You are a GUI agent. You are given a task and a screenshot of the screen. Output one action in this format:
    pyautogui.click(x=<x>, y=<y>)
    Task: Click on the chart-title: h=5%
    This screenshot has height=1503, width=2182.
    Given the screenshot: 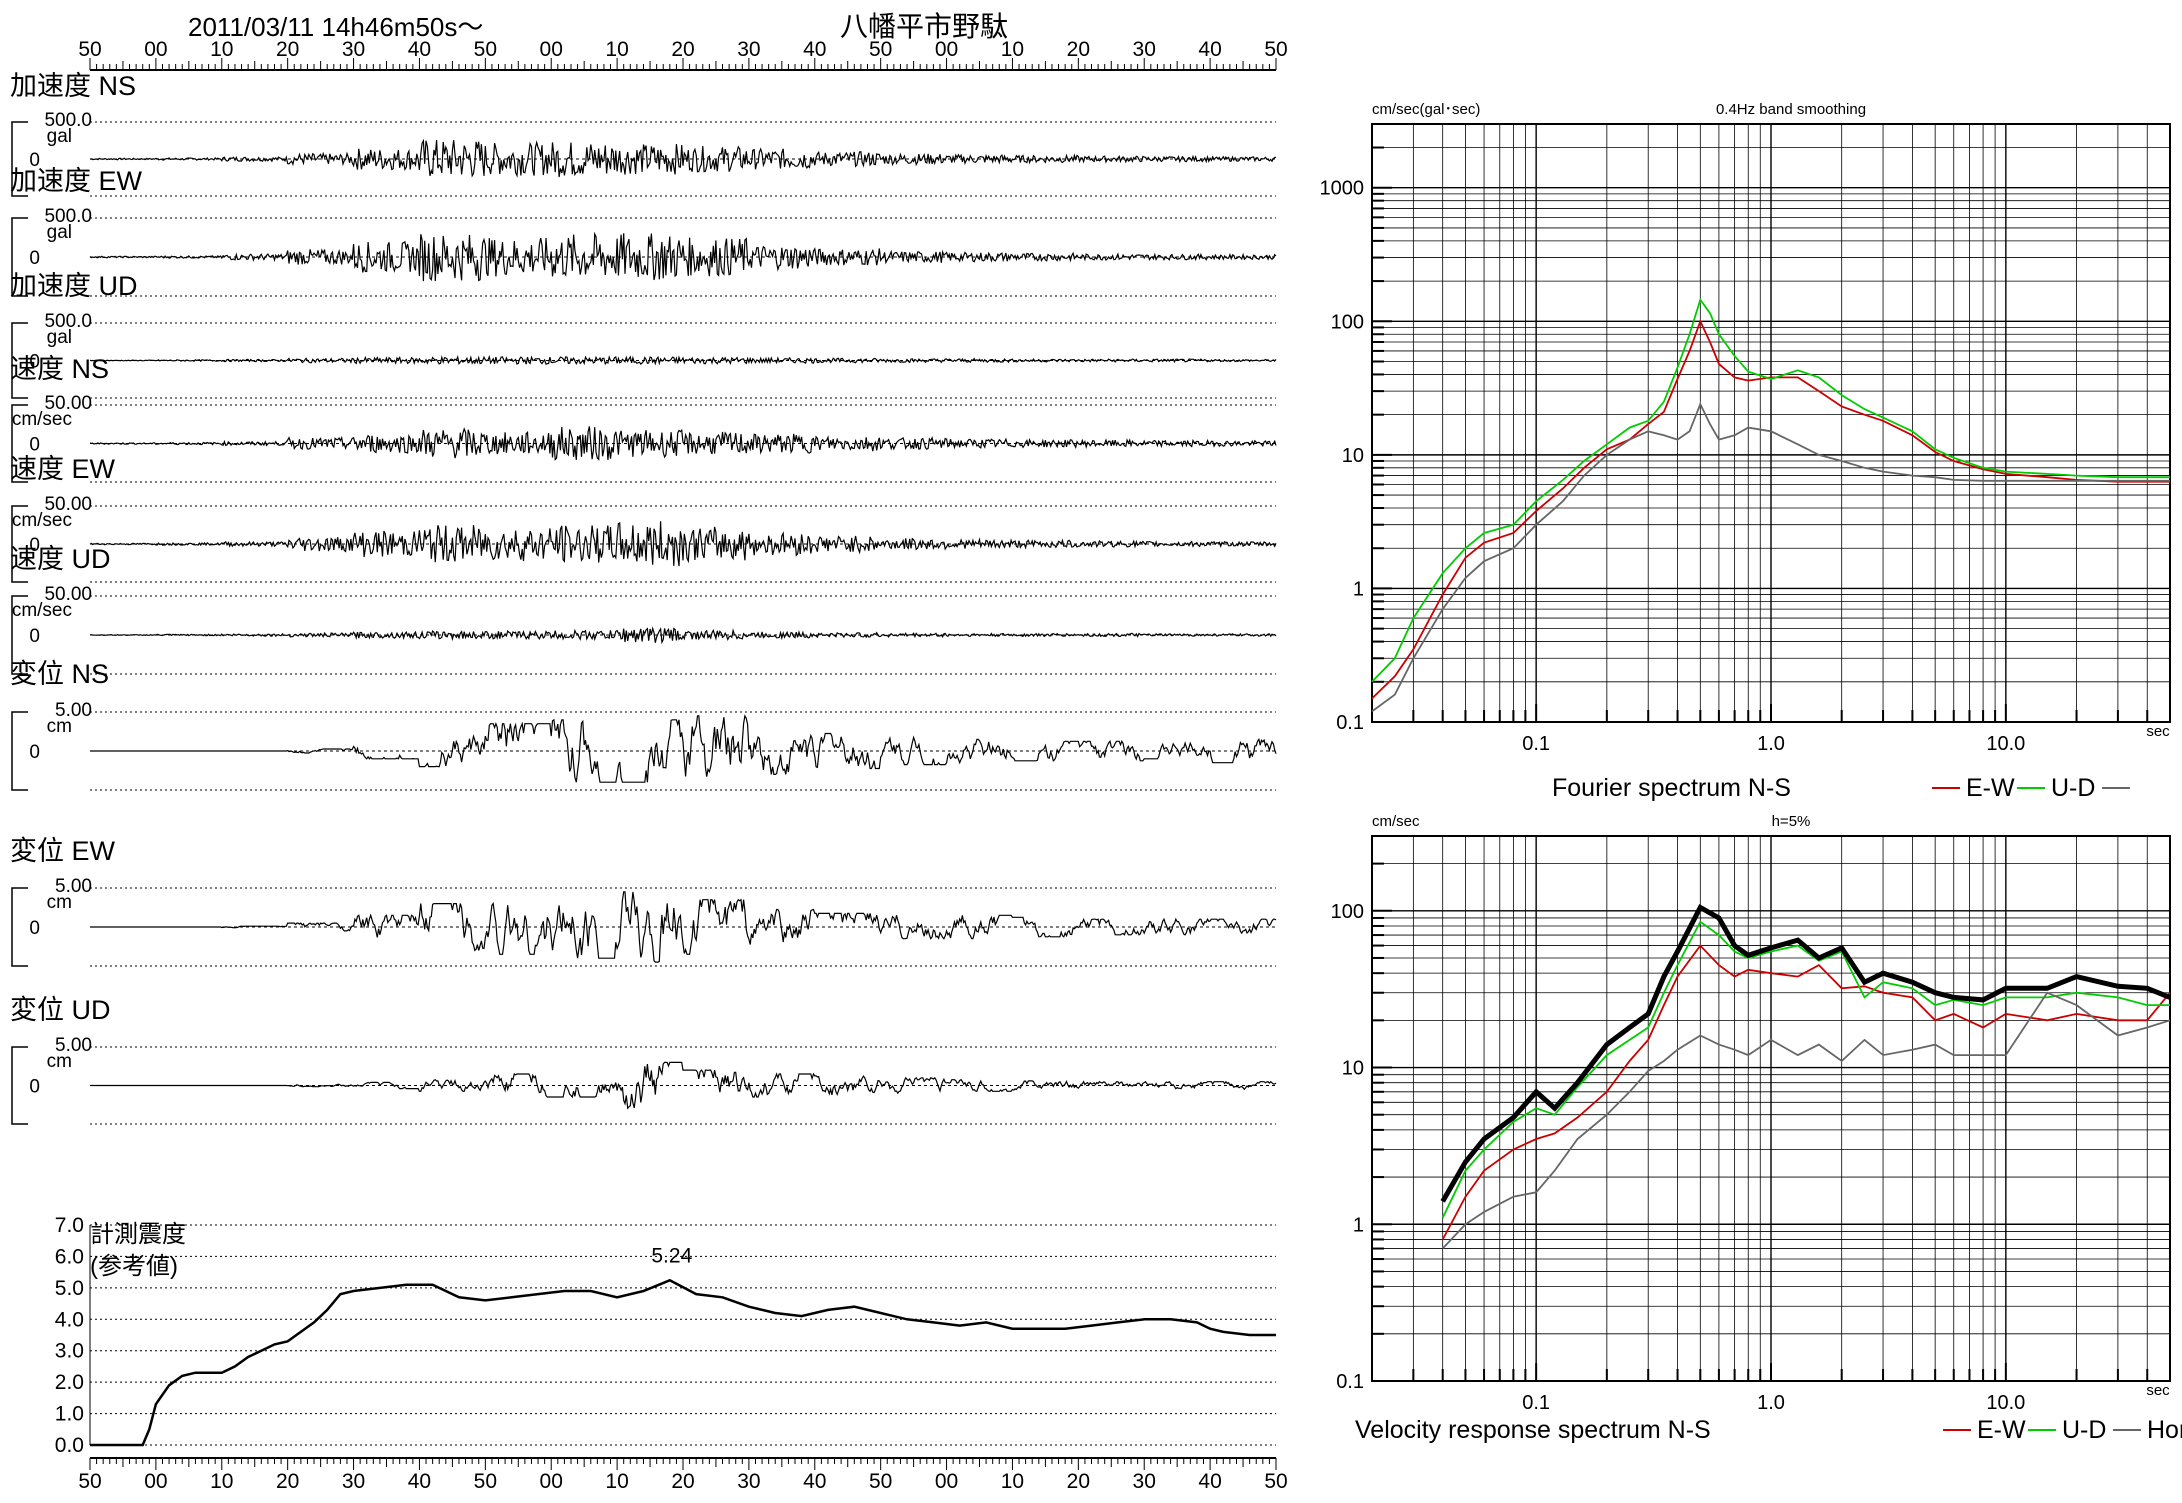 What is the action you would take?
    pyautogui.click(x=1791, y=821)
    